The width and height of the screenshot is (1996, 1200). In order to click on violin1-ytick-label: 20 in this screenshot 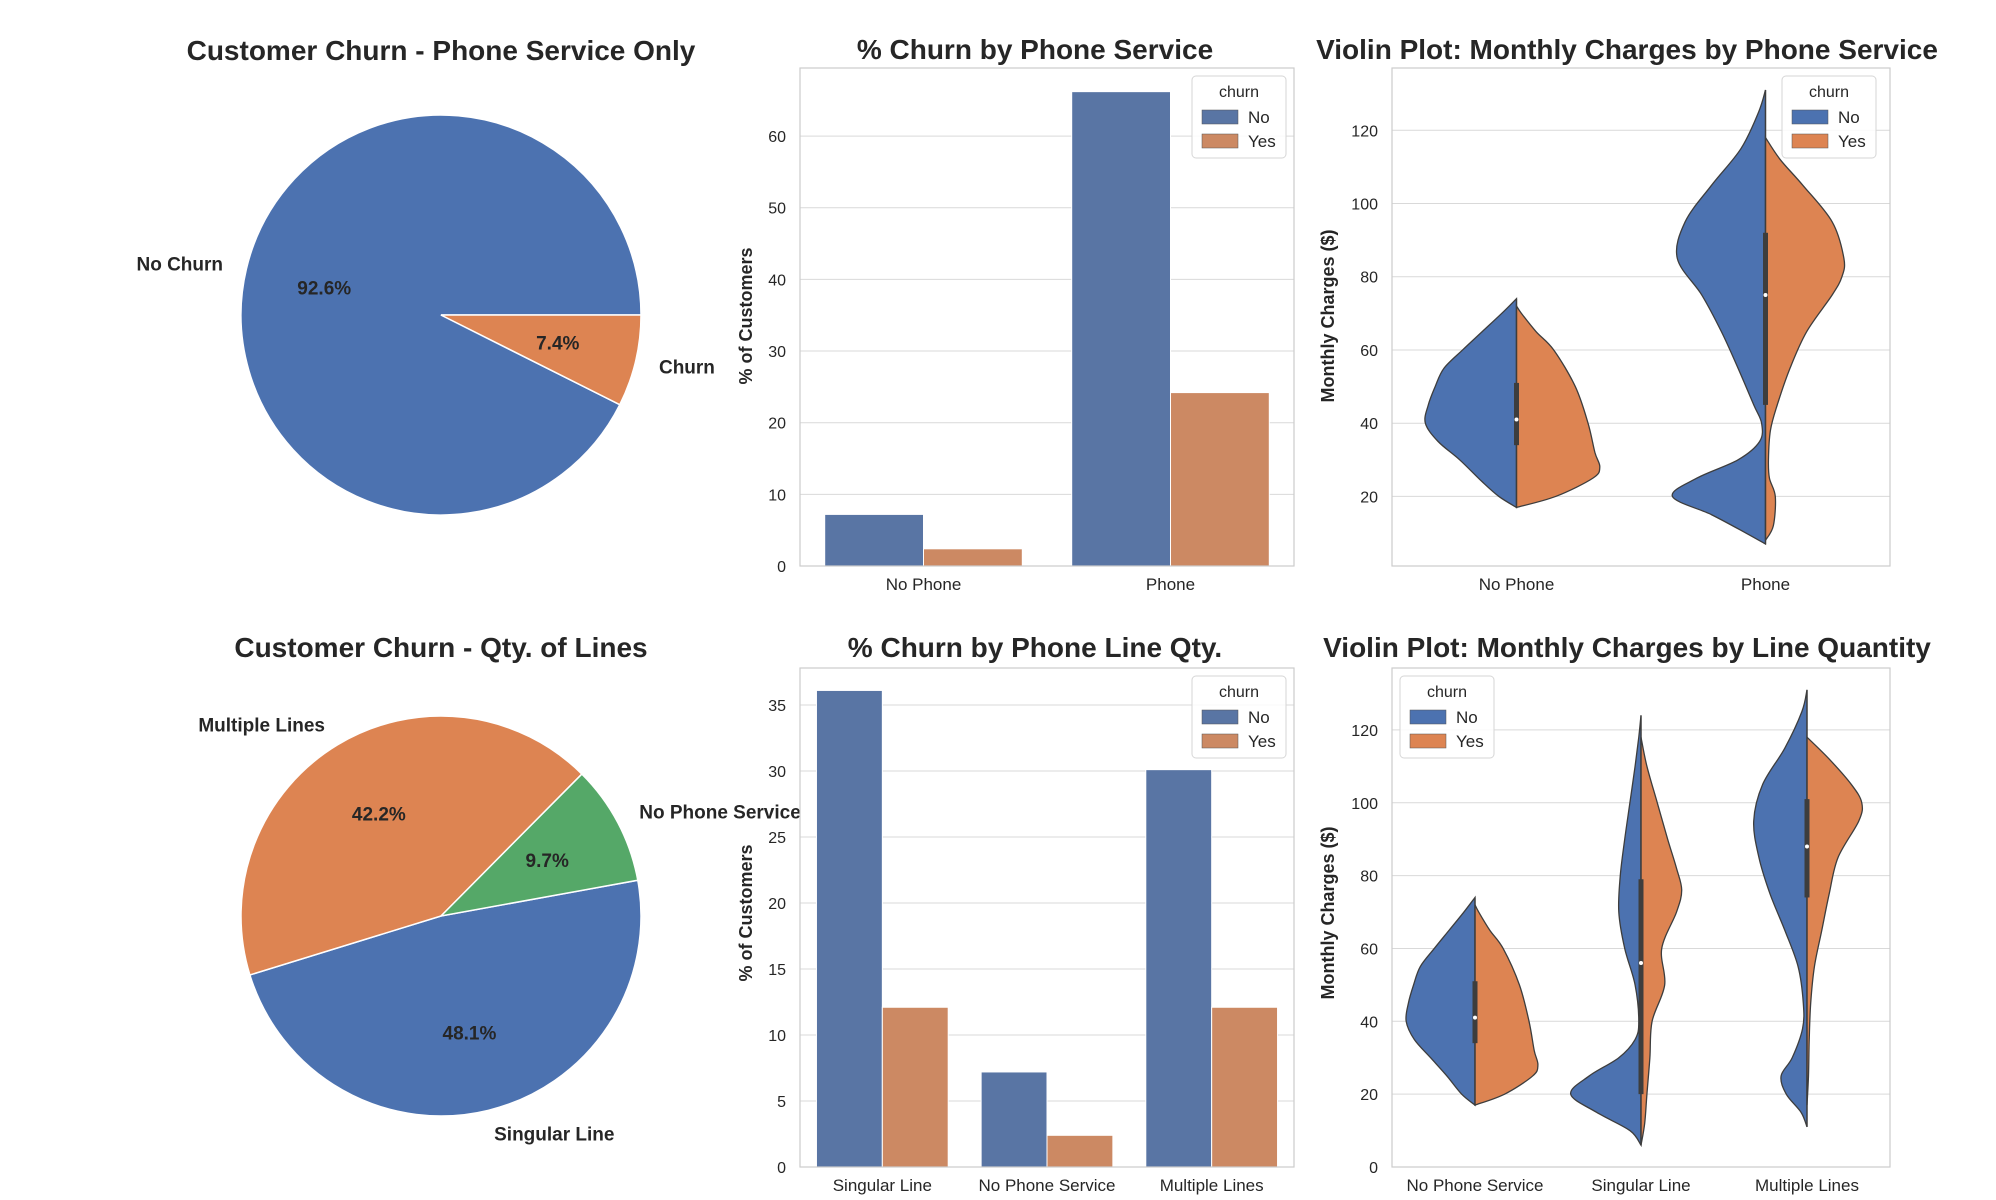, I will do `click(1369, 497)`.